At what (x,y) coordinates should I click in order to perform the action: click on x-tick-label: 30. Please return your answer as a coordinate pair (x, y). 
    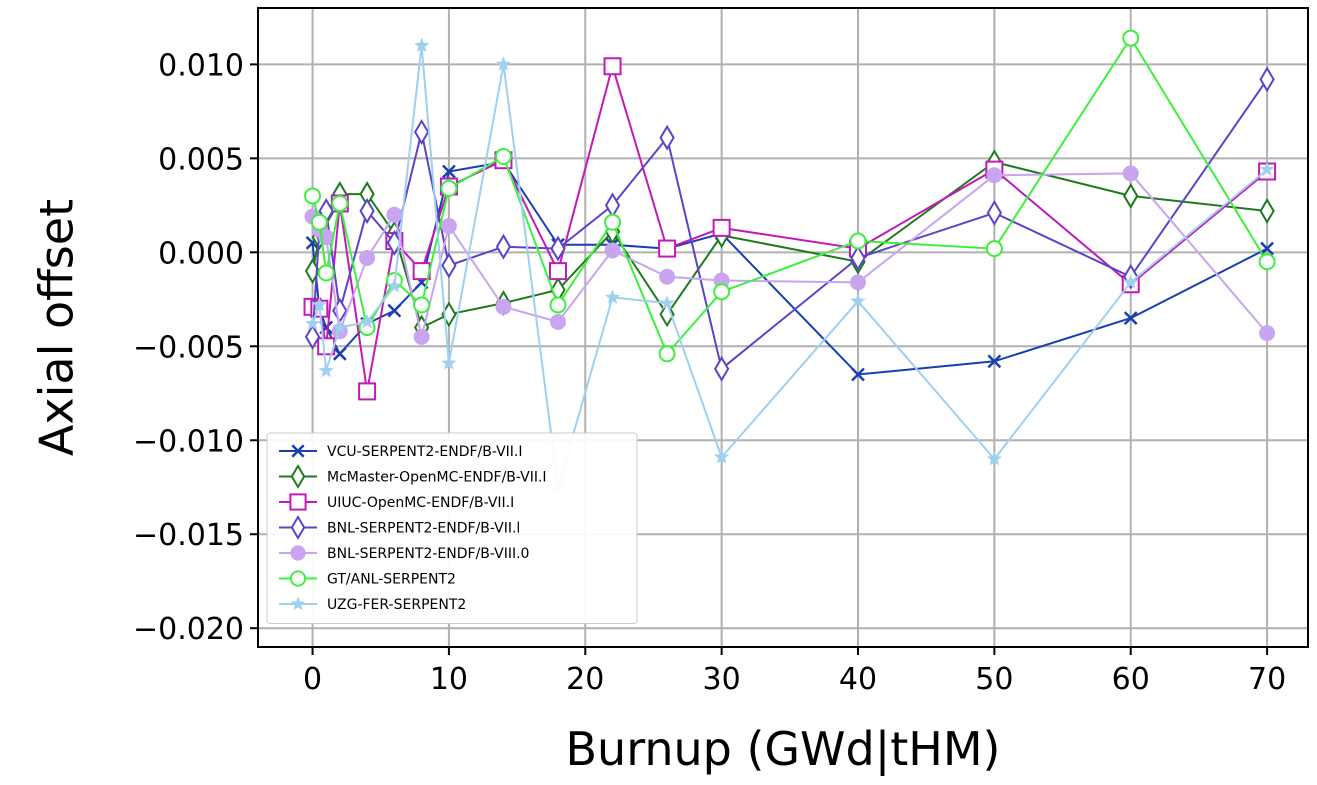
    Looking at the image, I should click on (722, 679).